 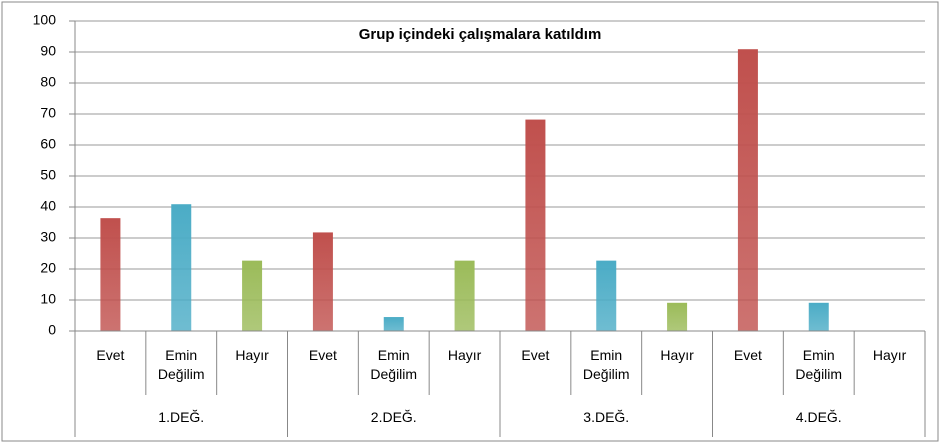 I want to click on y-tick-label: 50, so click(x=48, y=175).